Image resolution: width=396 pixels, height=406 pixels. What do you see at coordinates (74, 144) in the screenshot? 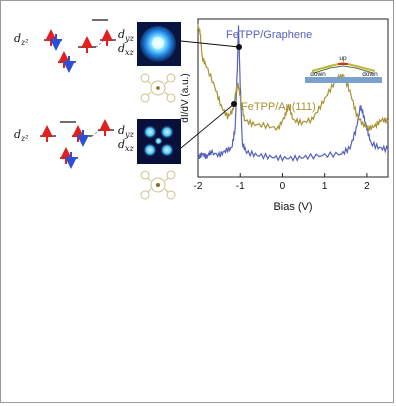
I see `orbital-diagram-bottom: dz² dyz dxz` at bounding box center [74, 144].